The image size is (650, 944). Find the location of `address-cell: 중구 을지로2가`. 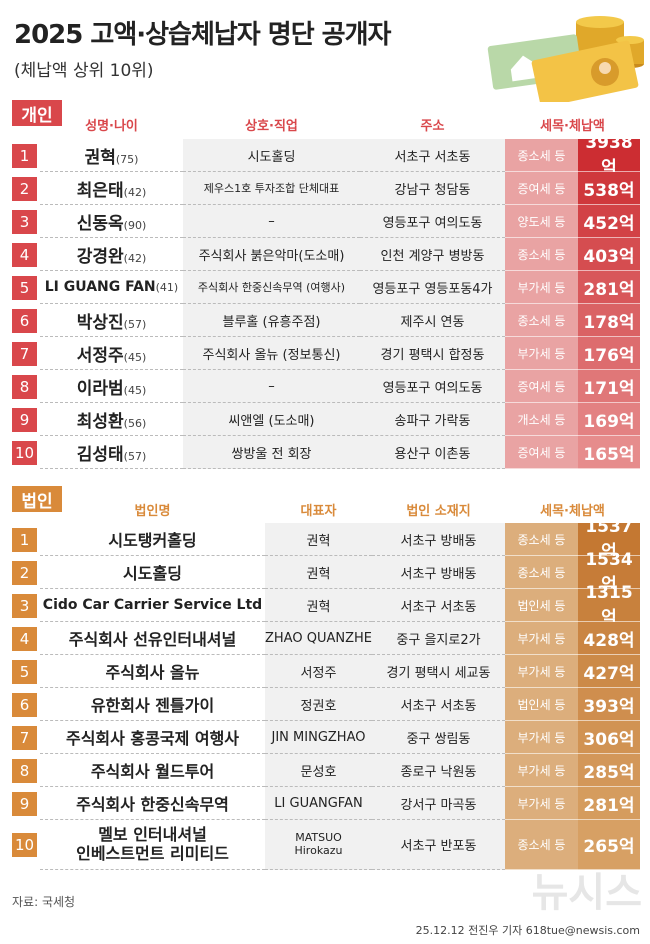

address-cell: 중구 을지로2가 is located at coordinates (438, 638).